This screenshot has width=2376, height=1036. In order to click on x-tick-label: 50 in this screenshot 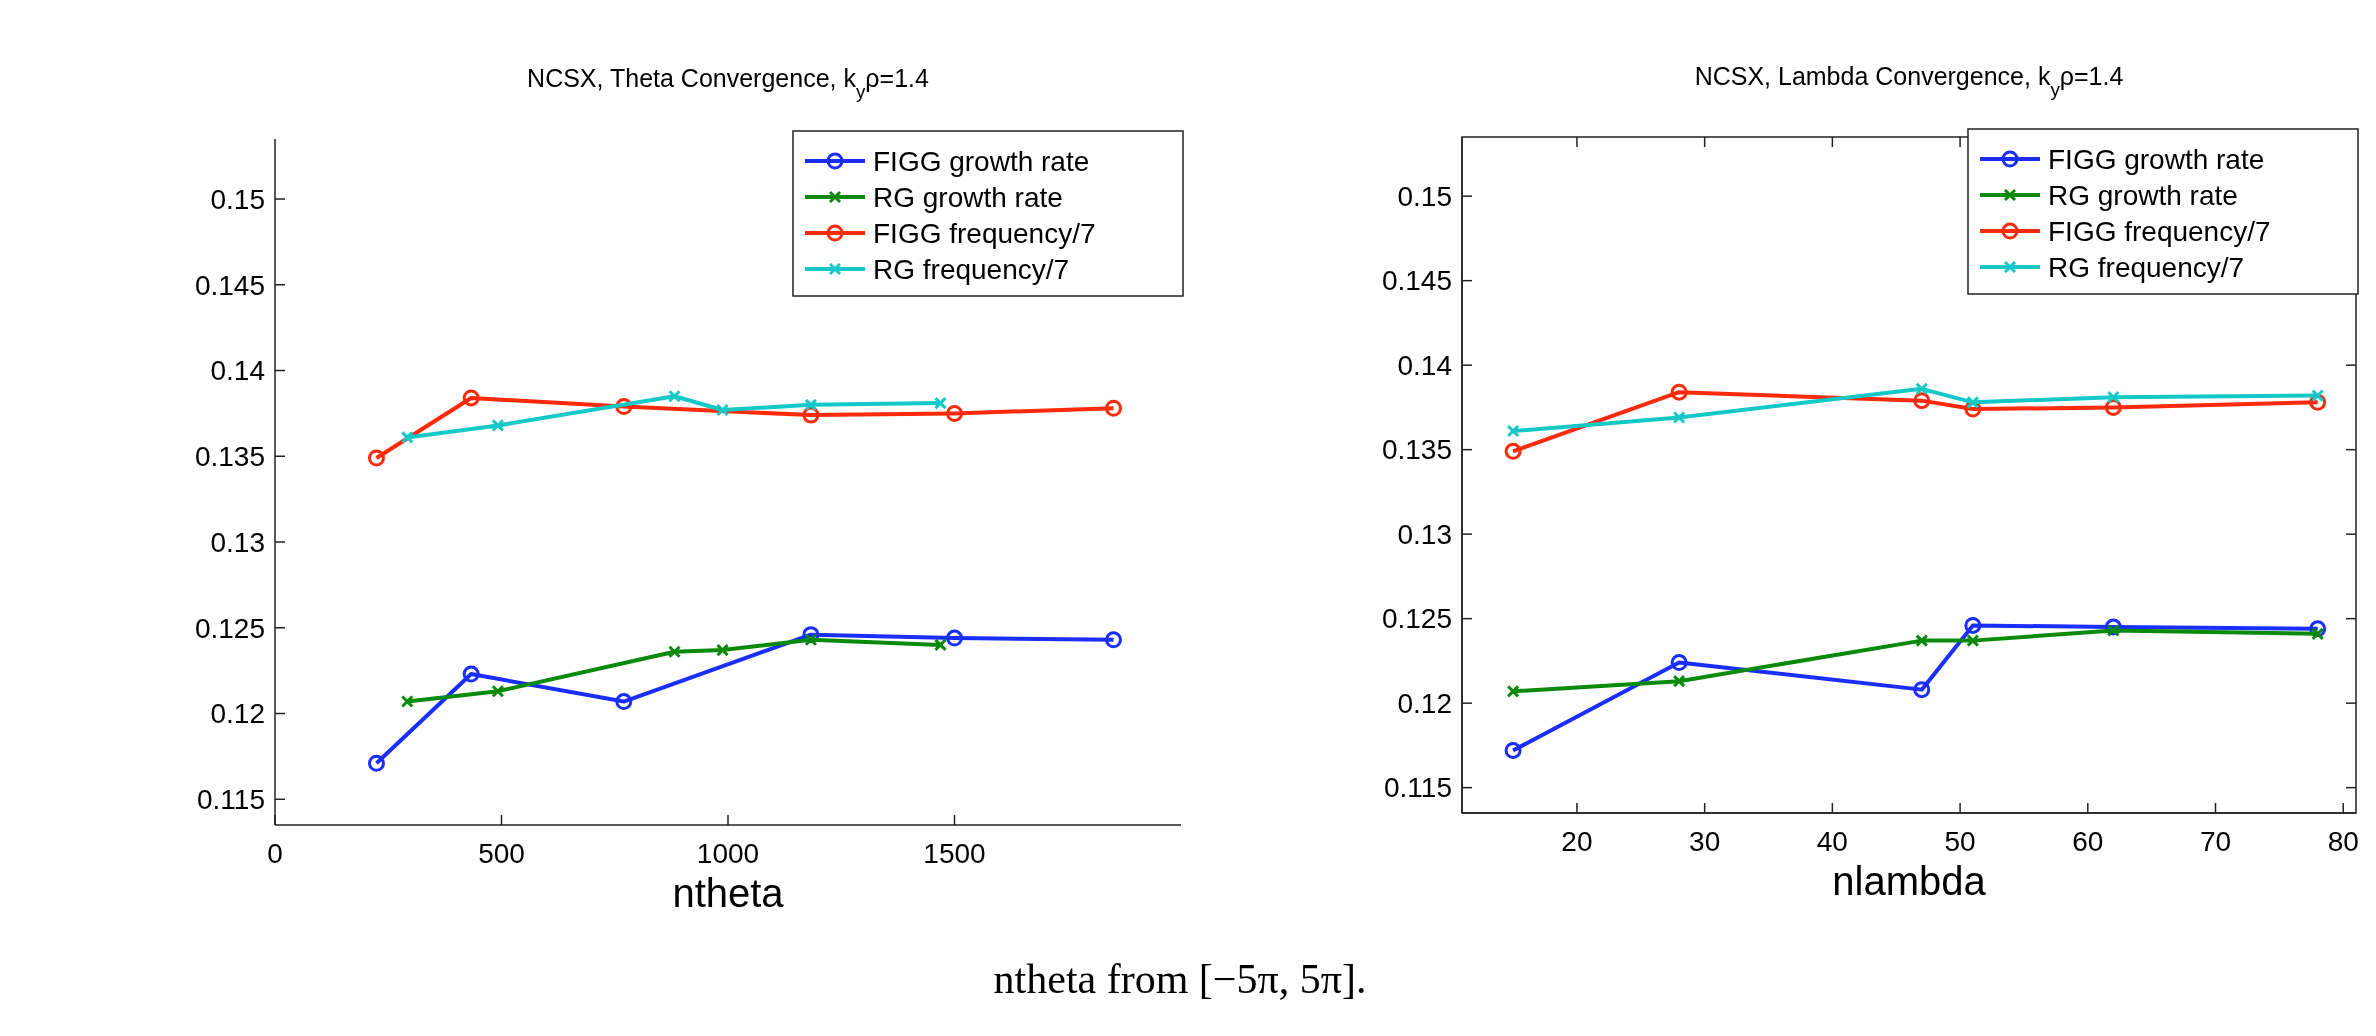, I will do `click(1960, 841)`.